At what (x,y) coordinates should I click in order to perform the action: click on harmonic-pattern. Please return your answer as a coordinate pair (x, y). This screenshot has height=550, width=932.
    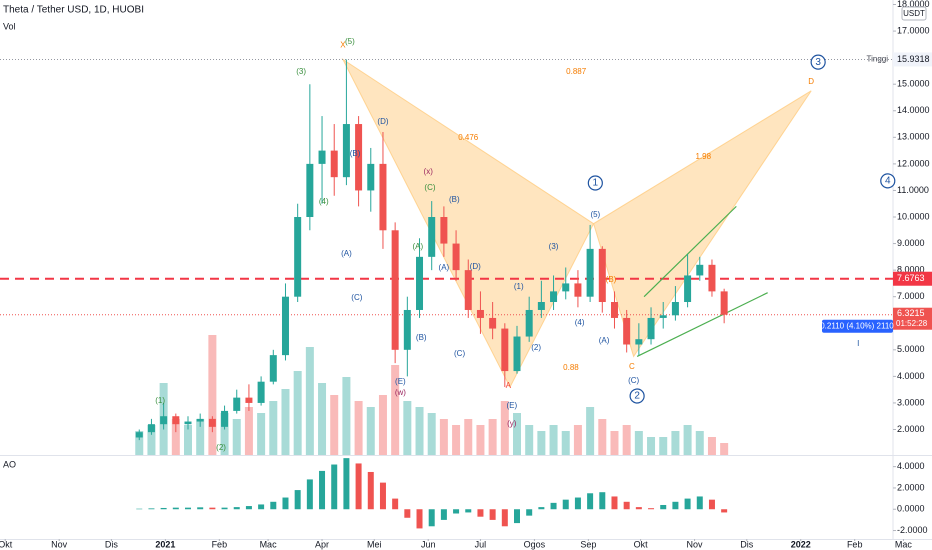
    Looking at the image, I should click on (702, 224).